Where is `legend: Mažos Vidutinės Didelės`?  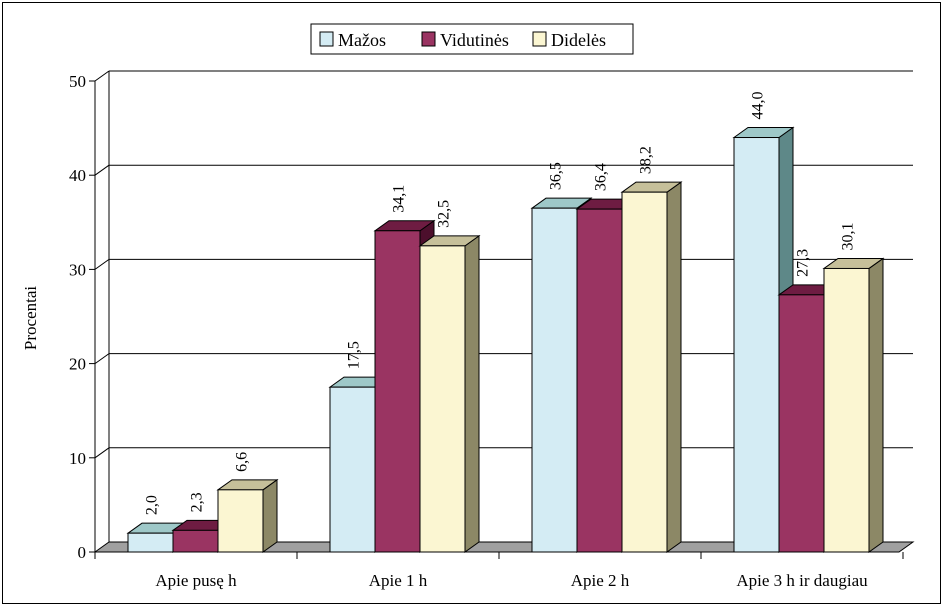 legend: Mažos Vidutinės Didelės is located at coordinates (472, 39).